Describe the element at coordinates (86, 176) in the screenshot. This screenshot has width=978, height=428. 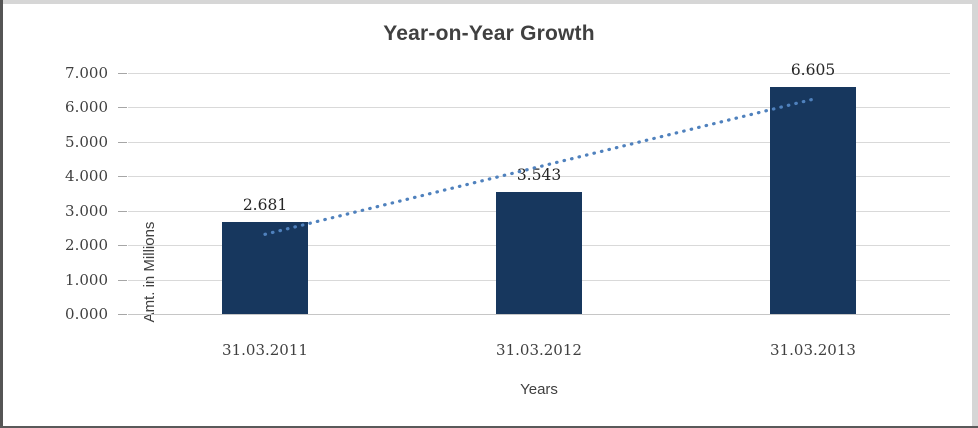
I see `y-tick-label: 4.000` at that location.